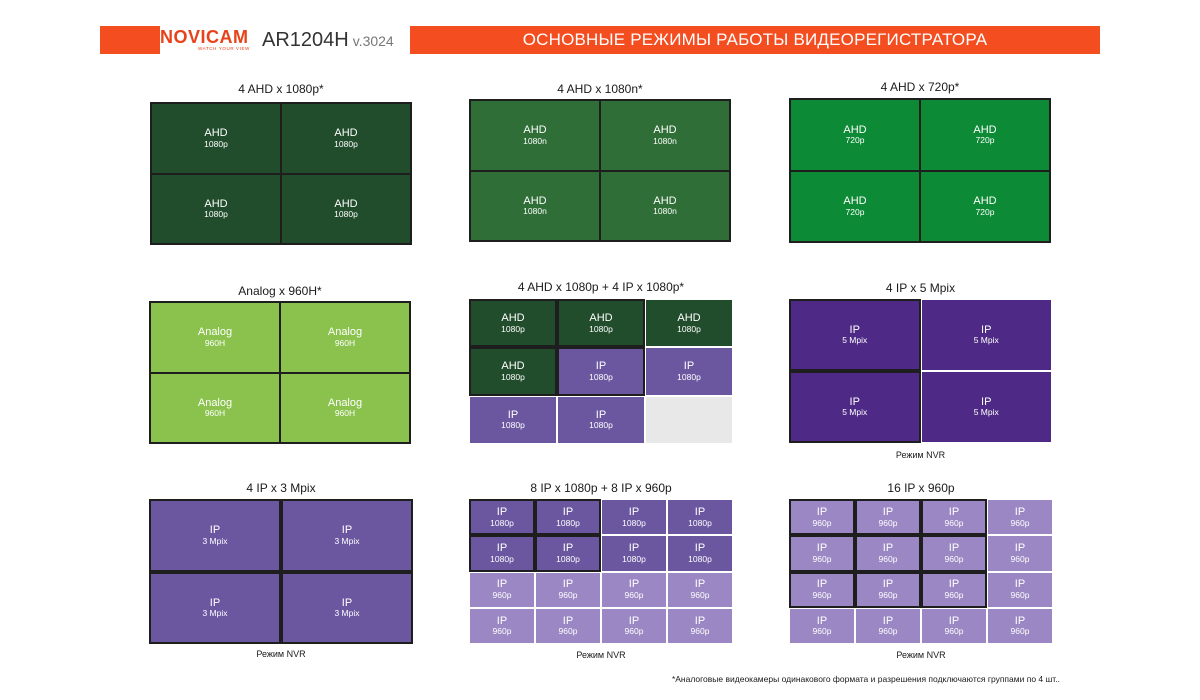 The image size is (1200, 700). I want to click on model-label: AR1204H v.3024, so click(328, 40).